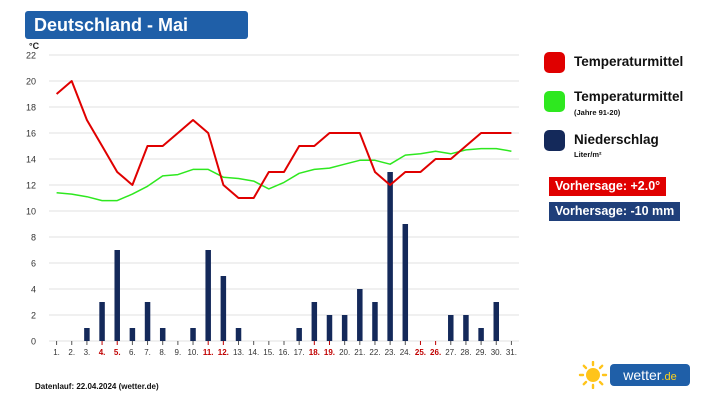  I want to click on x-tick-label: 3., so click(87, 352).